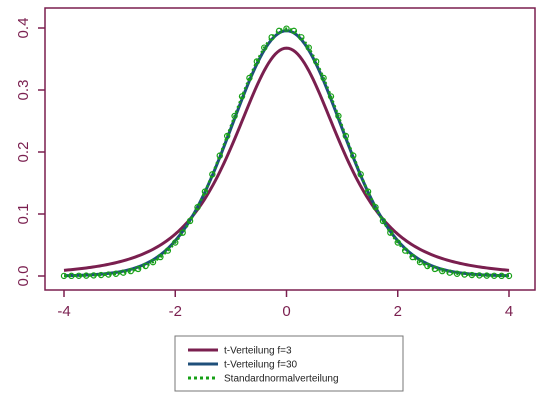 The width and height of the screenshot is (545, 403). Describe the element at coordinates (23, 214) in the screenshot. I see `y-tick-label: 0.1` at that location.